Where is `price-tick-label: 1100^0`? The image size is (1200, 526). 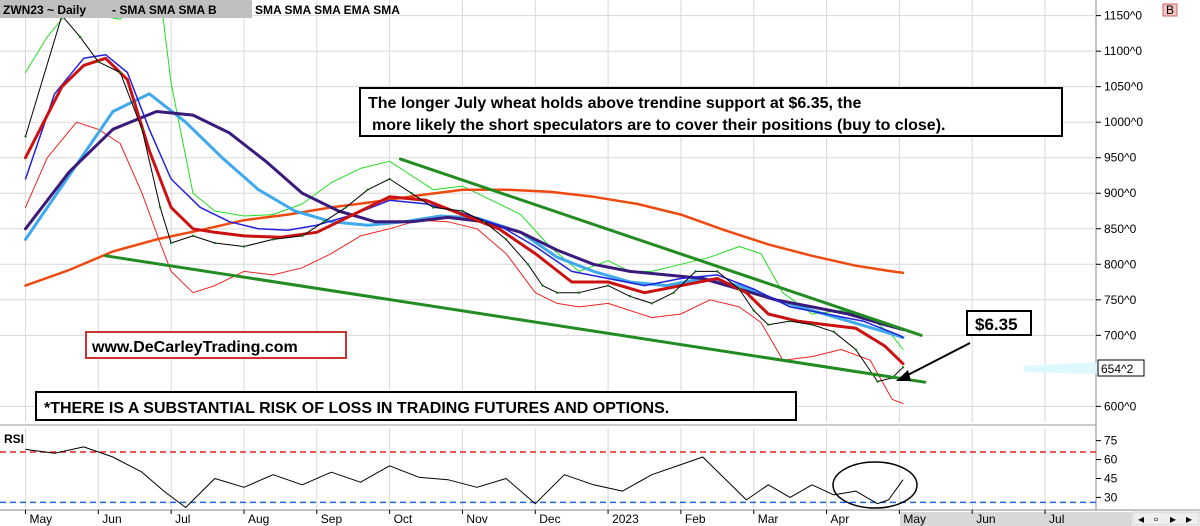 price-tick-label: 1100^0 is located at coordinates (1123, 51).